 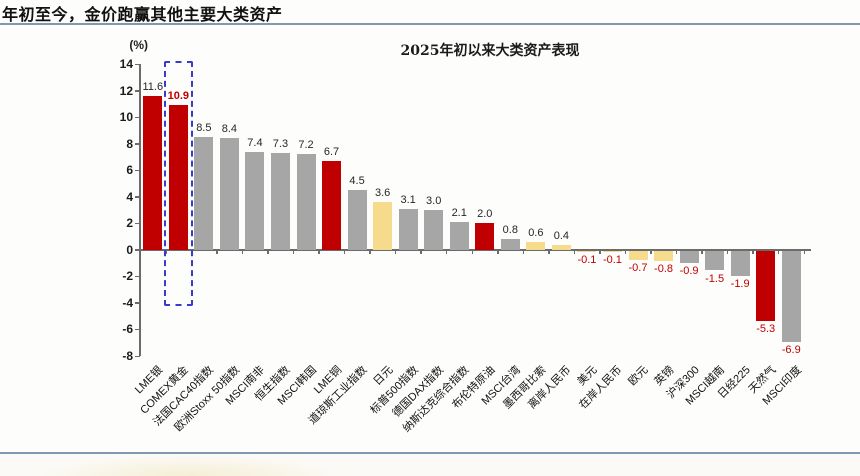 I want to click on comex-gold-highlight-box, so click(x=178, y=183).